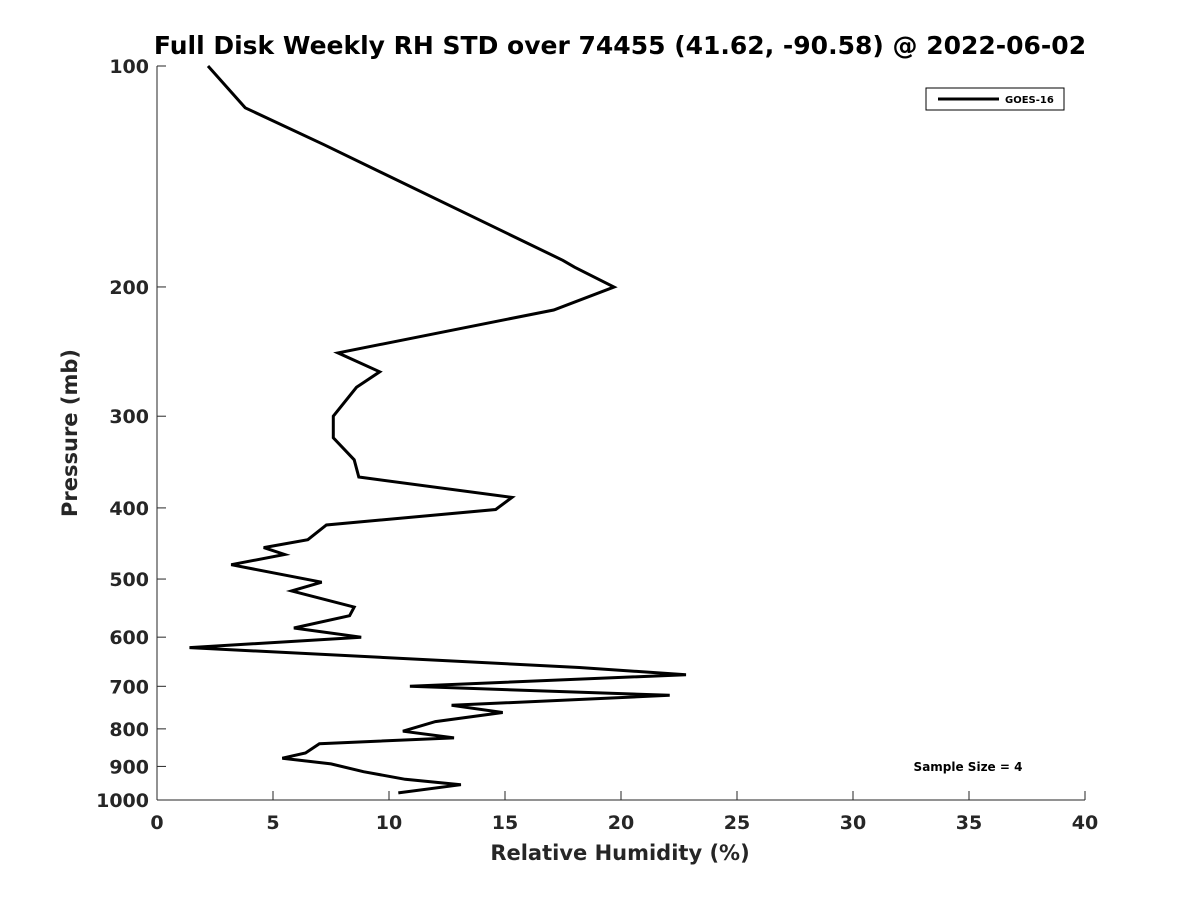  Describe the element at coordinates (129, 580) in the screenshot. I see `y-tick-label: 500` at that location.